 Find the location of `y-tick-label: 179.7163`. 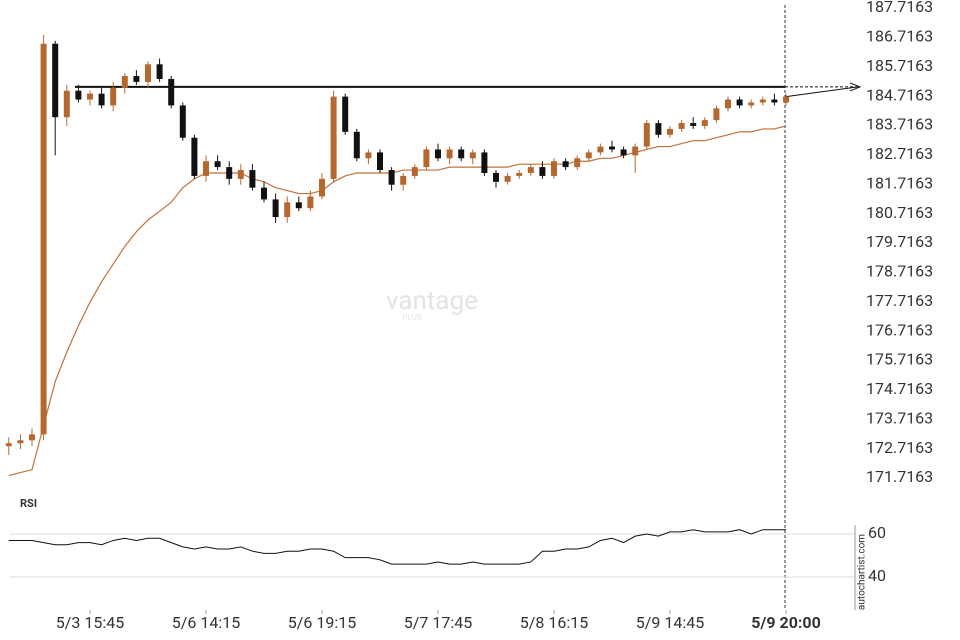

y-tick-label: 179.7163 is located at coordinates (899, 241).